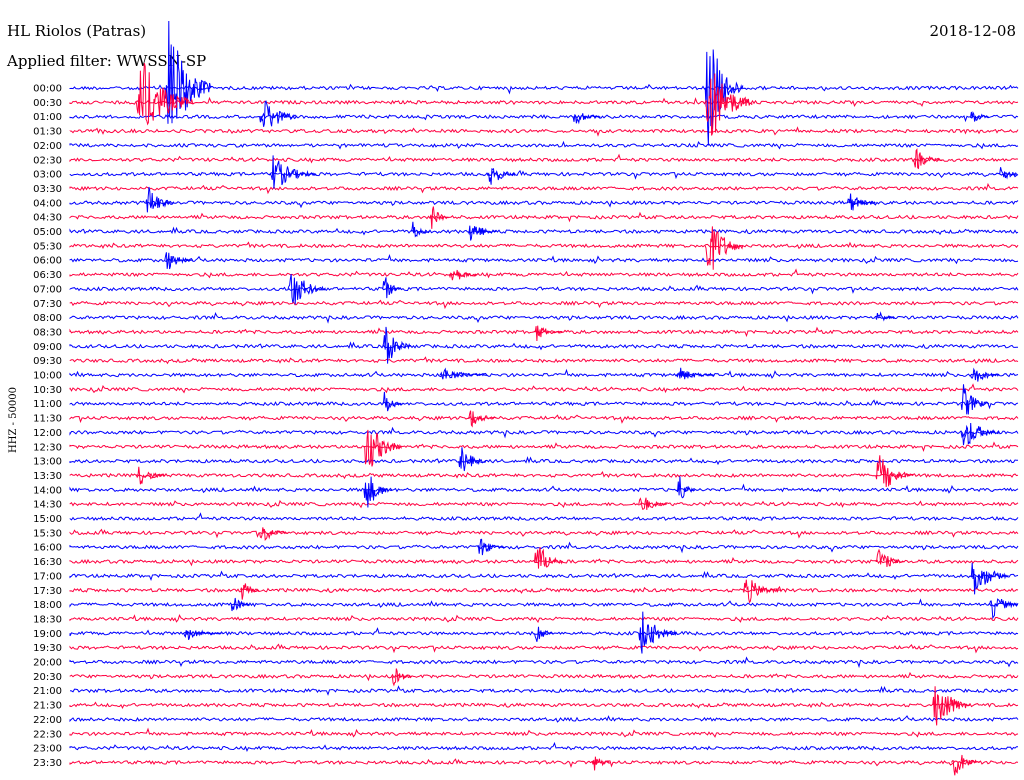 The height and width of the screenshot is (780, 1024). What do you see at coordinates (47, 289) in the screenshot?
I see `row-label: 07:00` at bounding box center [47, 289].